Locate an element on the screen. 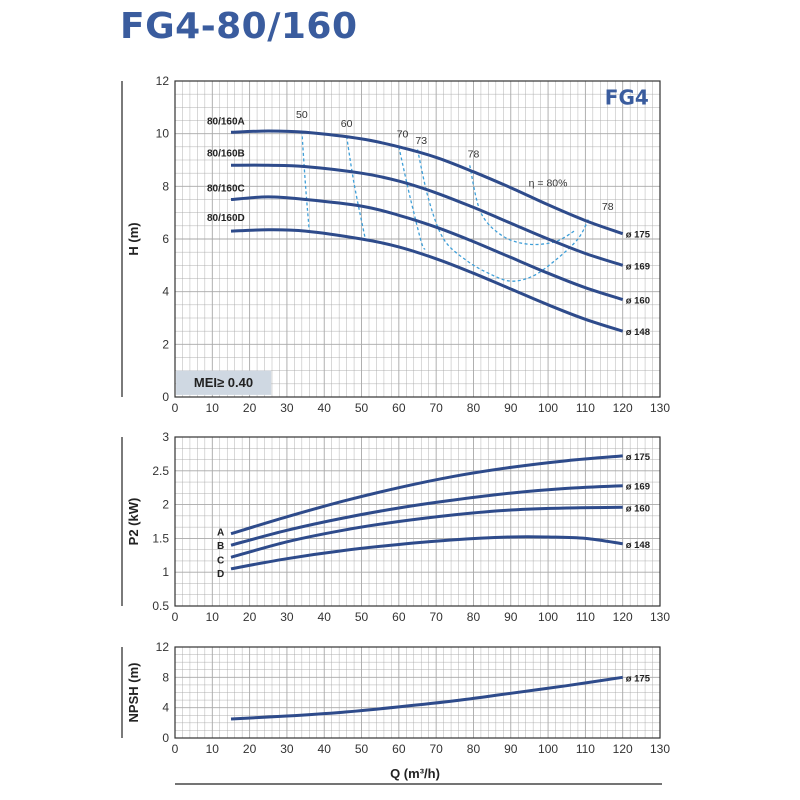 The height and width of the screenshot is (800, 800). head-curve-name: 80/160C is located at coordinates (226, 189).